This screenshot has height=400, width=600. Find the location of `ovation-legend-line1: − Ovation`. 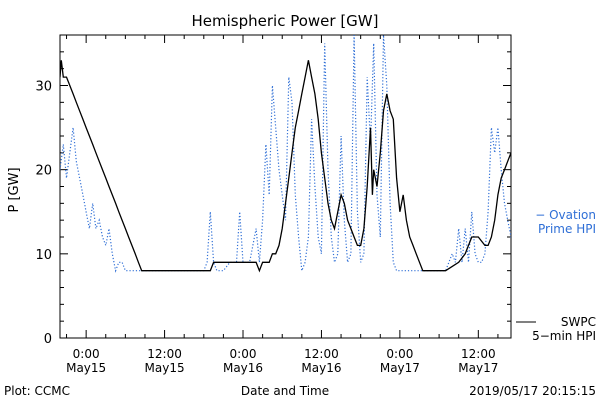

ovation-legend-line1: − Ovation is located at coordinates (565, 215).